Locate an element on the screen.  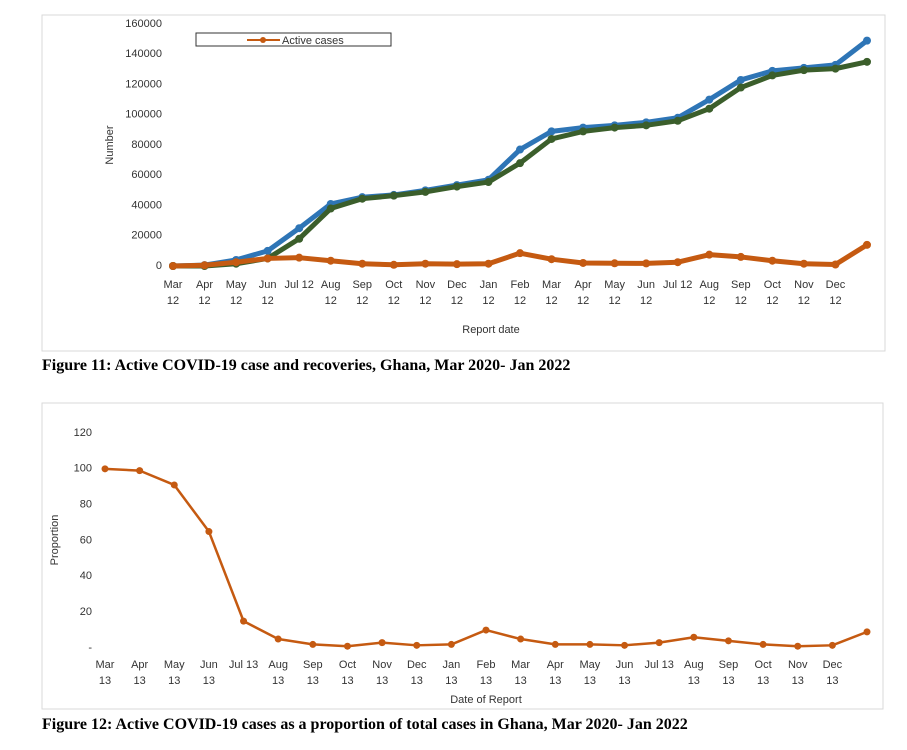
legend-marker is located at coordinates (263, 40).